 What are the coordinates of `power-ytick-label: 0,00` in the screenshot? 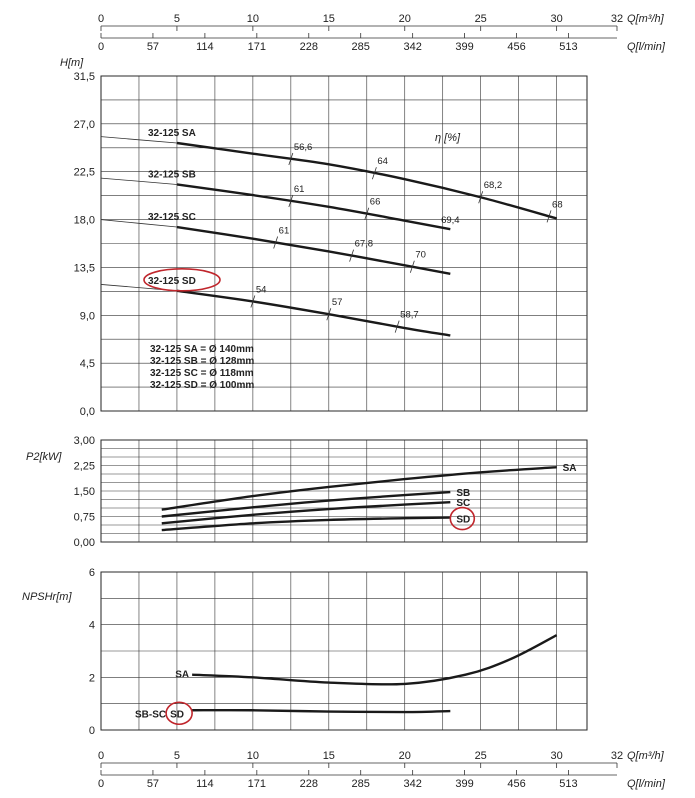 It's located at (84, 543).